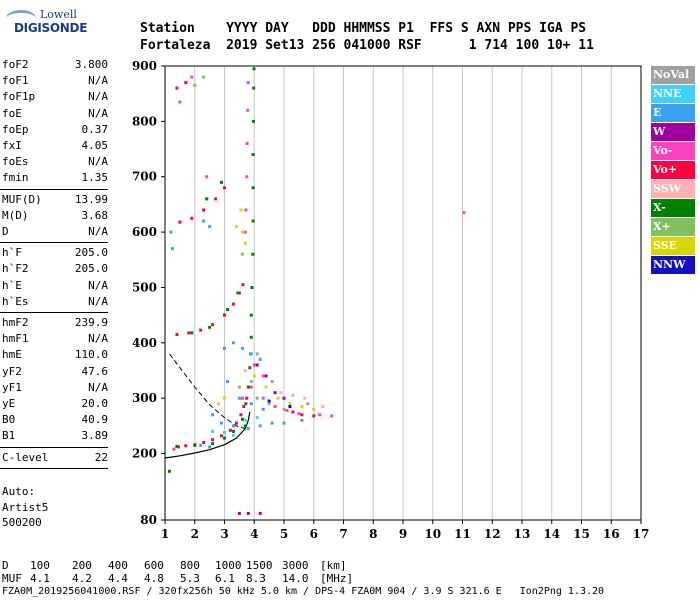 The height and width of the screenshot is (600, 700). What do you see at coordinates (19, 97) in the screenshot?
I see `param-label: foF1p` at bounding box center [19, 97].